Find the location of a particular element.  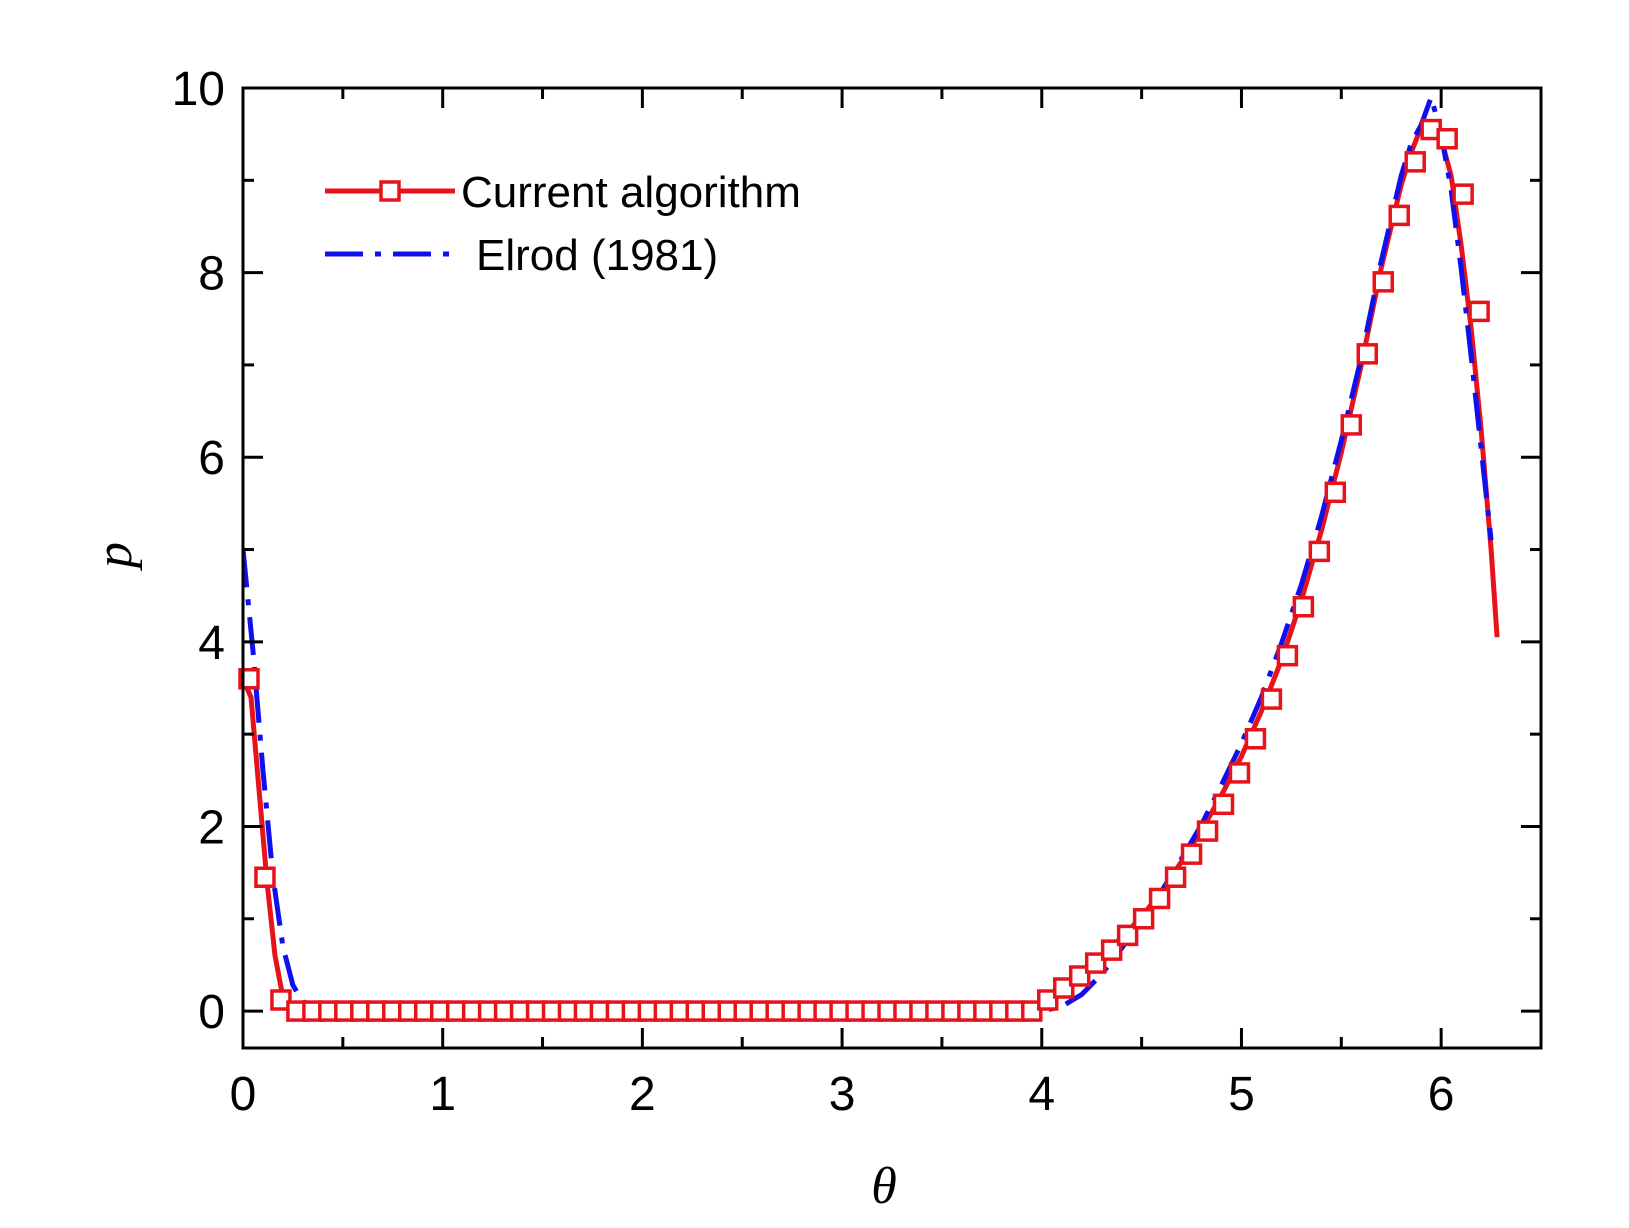

x-tick-label: 0 is located at coordinates (243, 1094).